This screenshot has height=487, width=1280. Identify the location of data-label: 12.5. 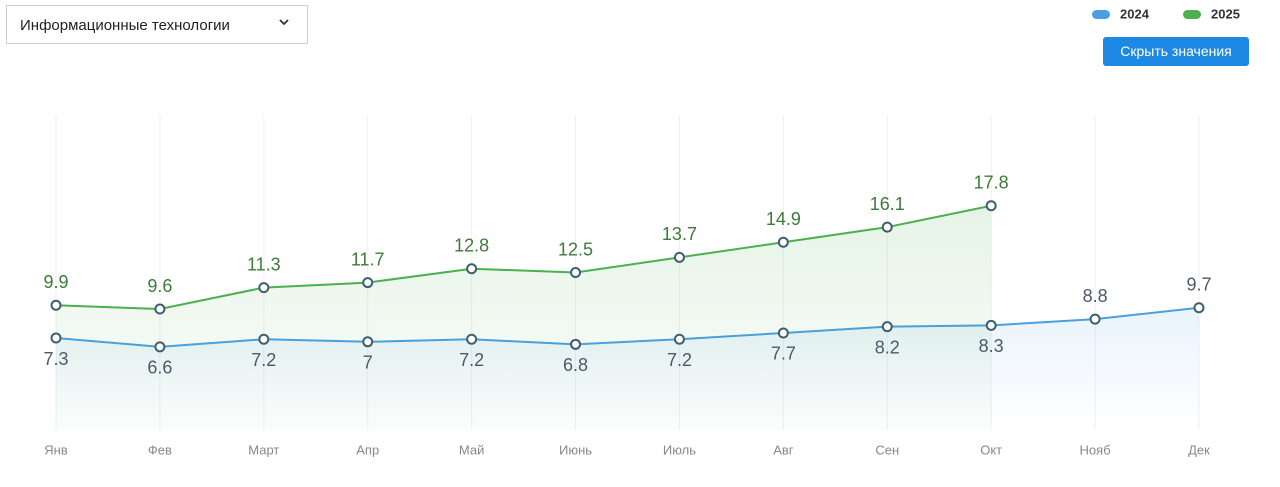
(575, 249).